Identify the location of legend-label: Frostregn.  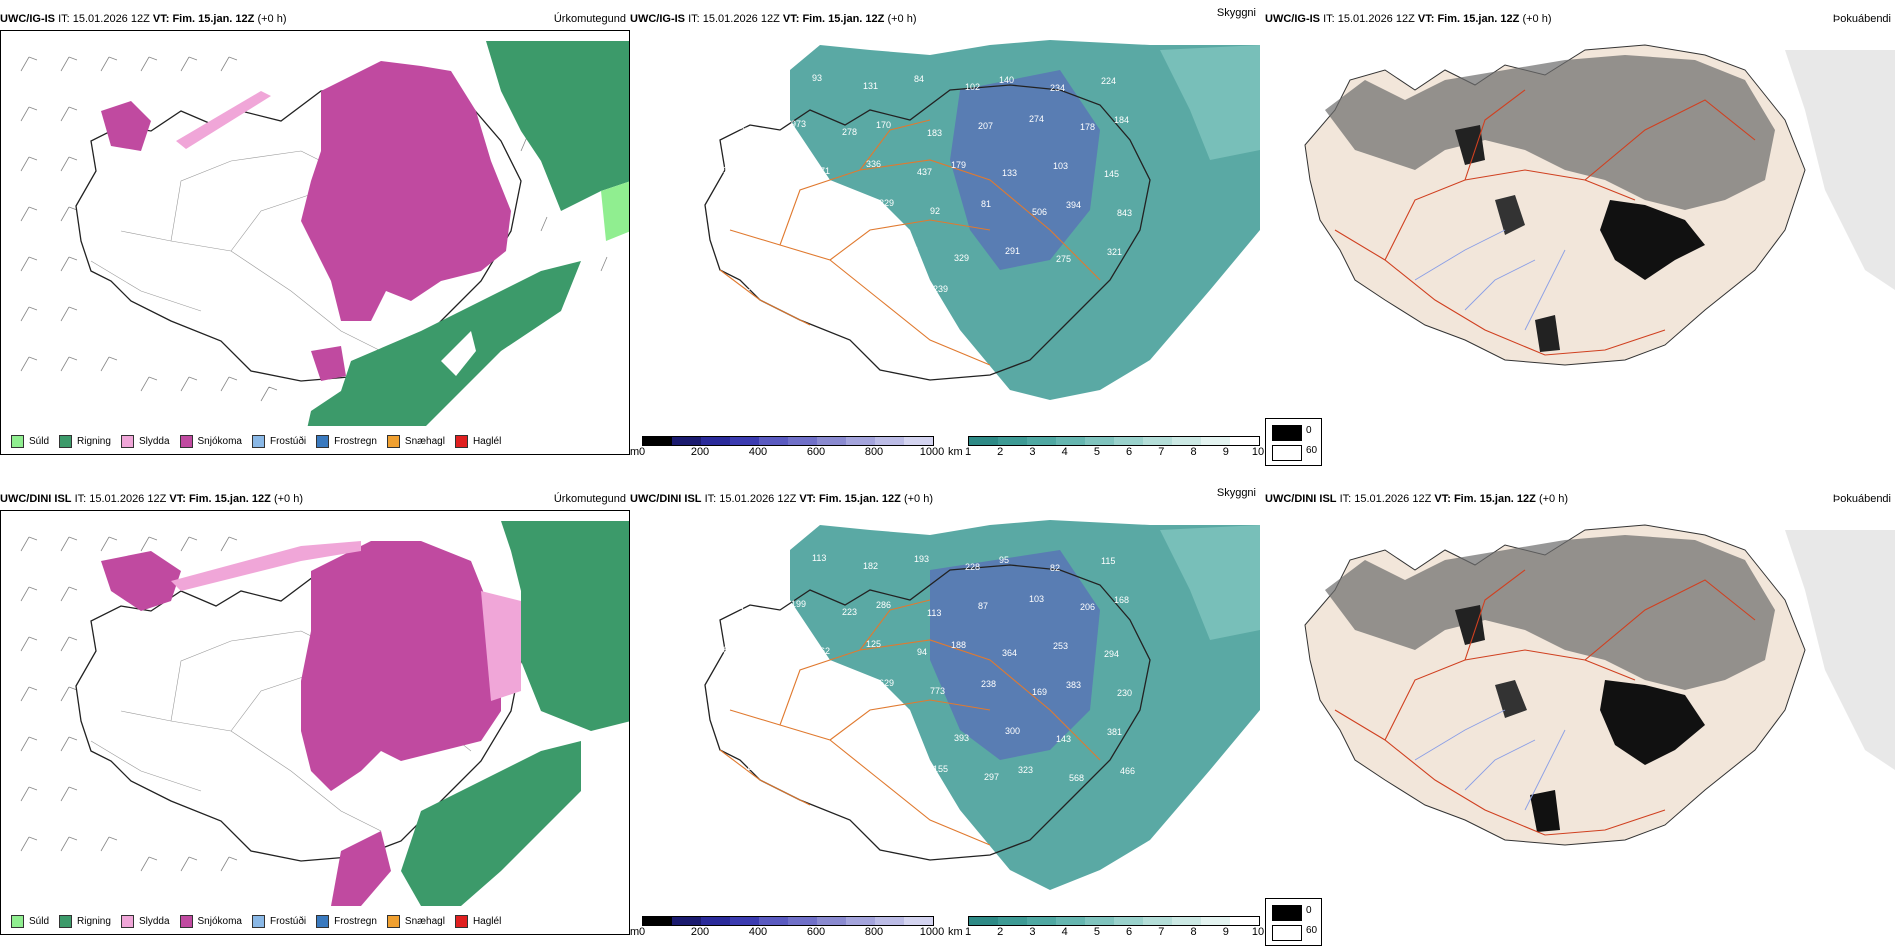
(355, 921).